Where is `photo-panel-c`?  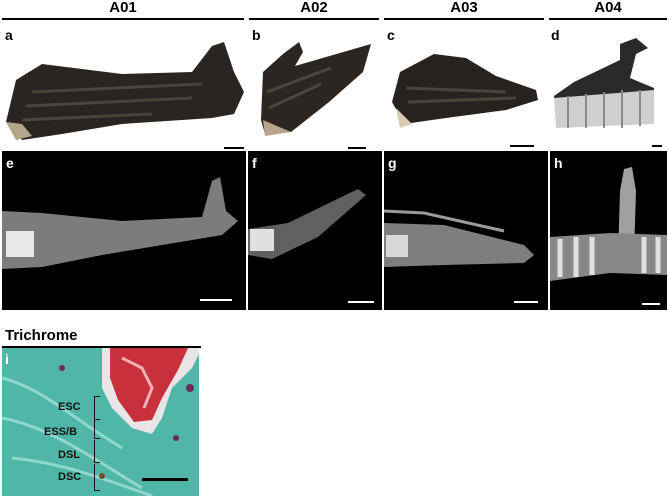 photo-panel-c is located at coordinates (466, 91).